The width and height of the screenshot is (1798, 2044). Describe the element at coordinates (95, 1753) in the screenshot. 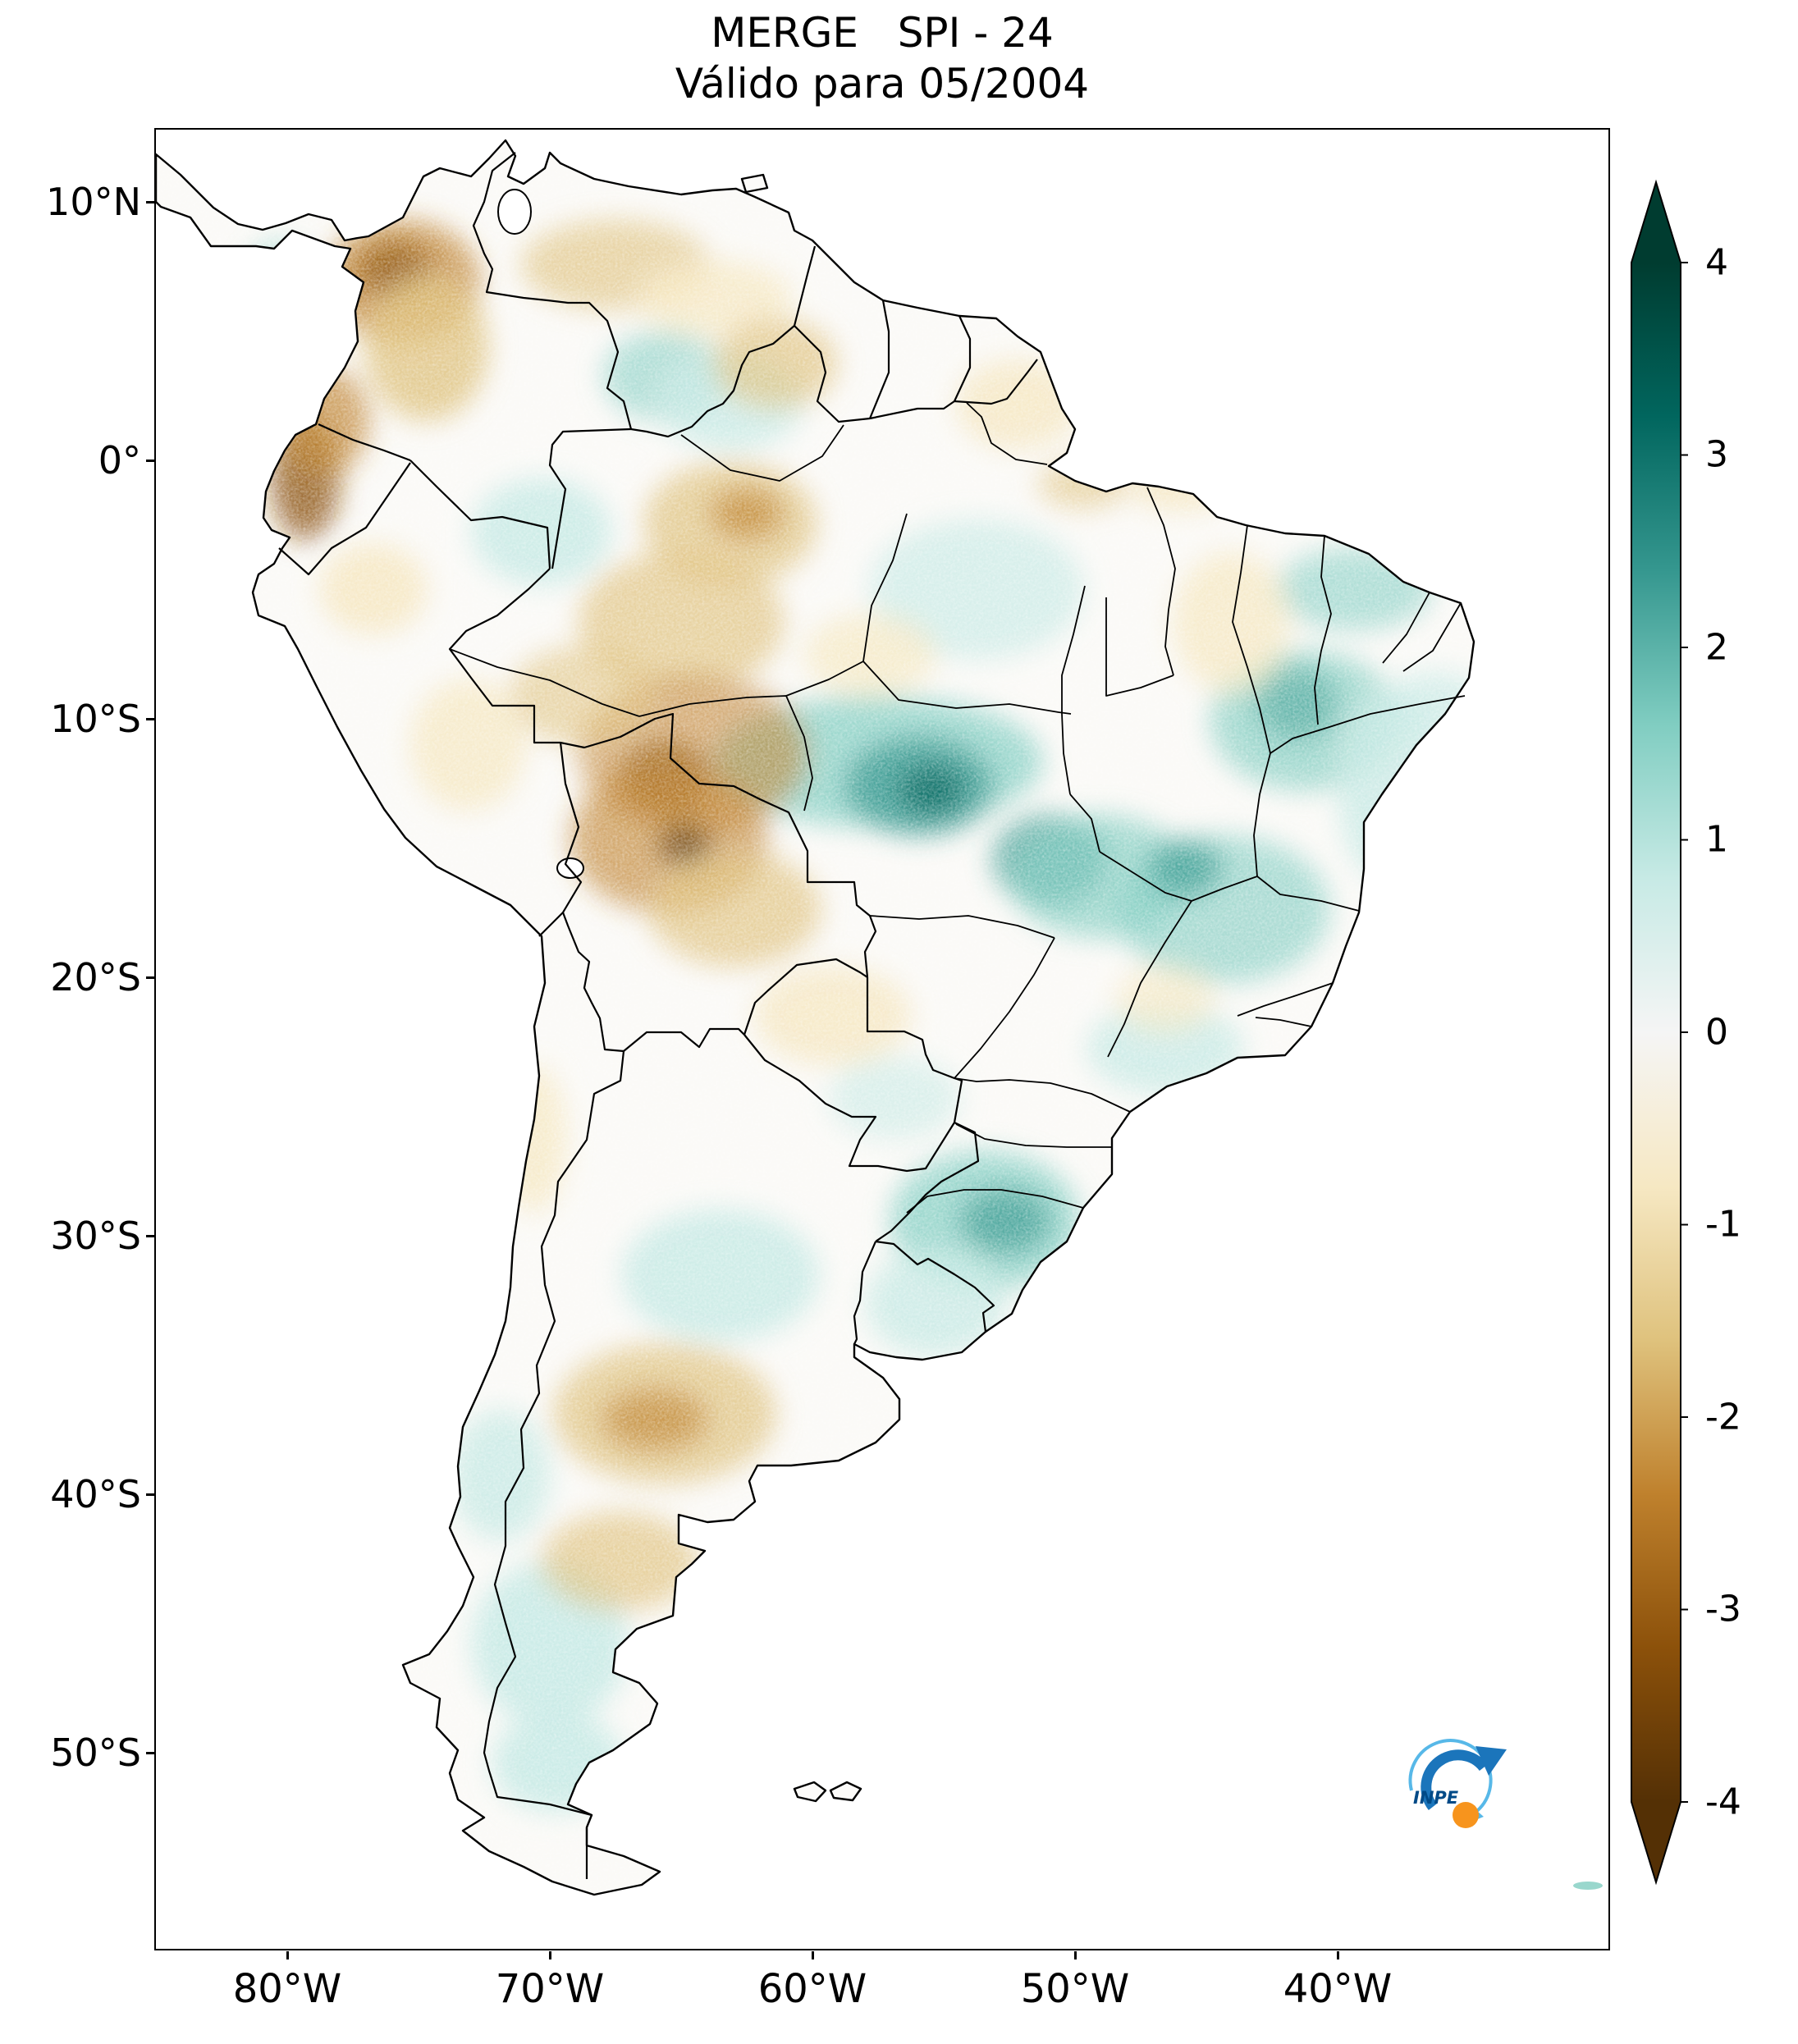

I see `y-tick-label: 50°S` at that location.